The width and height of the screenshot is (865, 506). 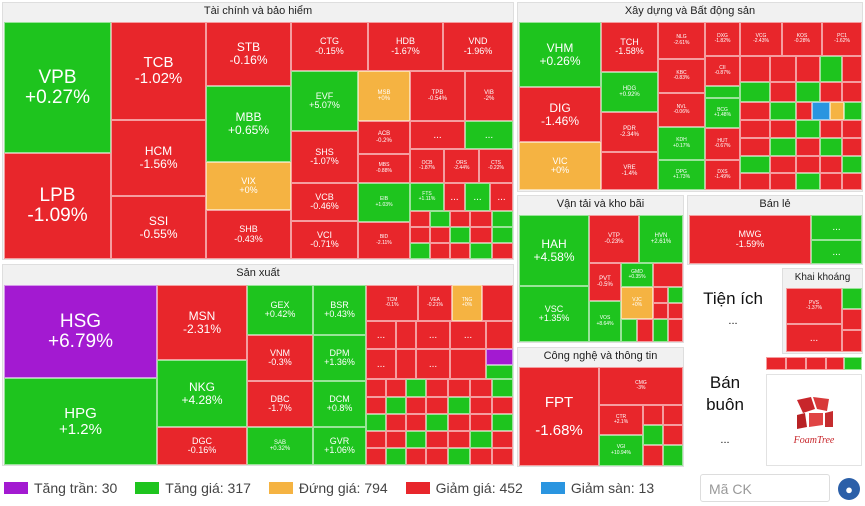 What do you see at coordinates (681, 76) in the screenshot?
I see `tile-KBC: KBC -0.83%` at bounding box center [681, 76].